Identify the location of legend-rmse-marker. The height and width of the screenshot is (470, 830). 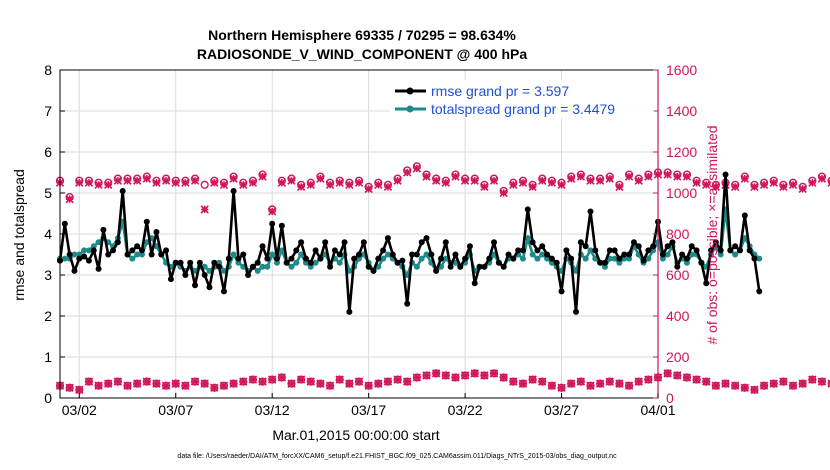
(410, 91).